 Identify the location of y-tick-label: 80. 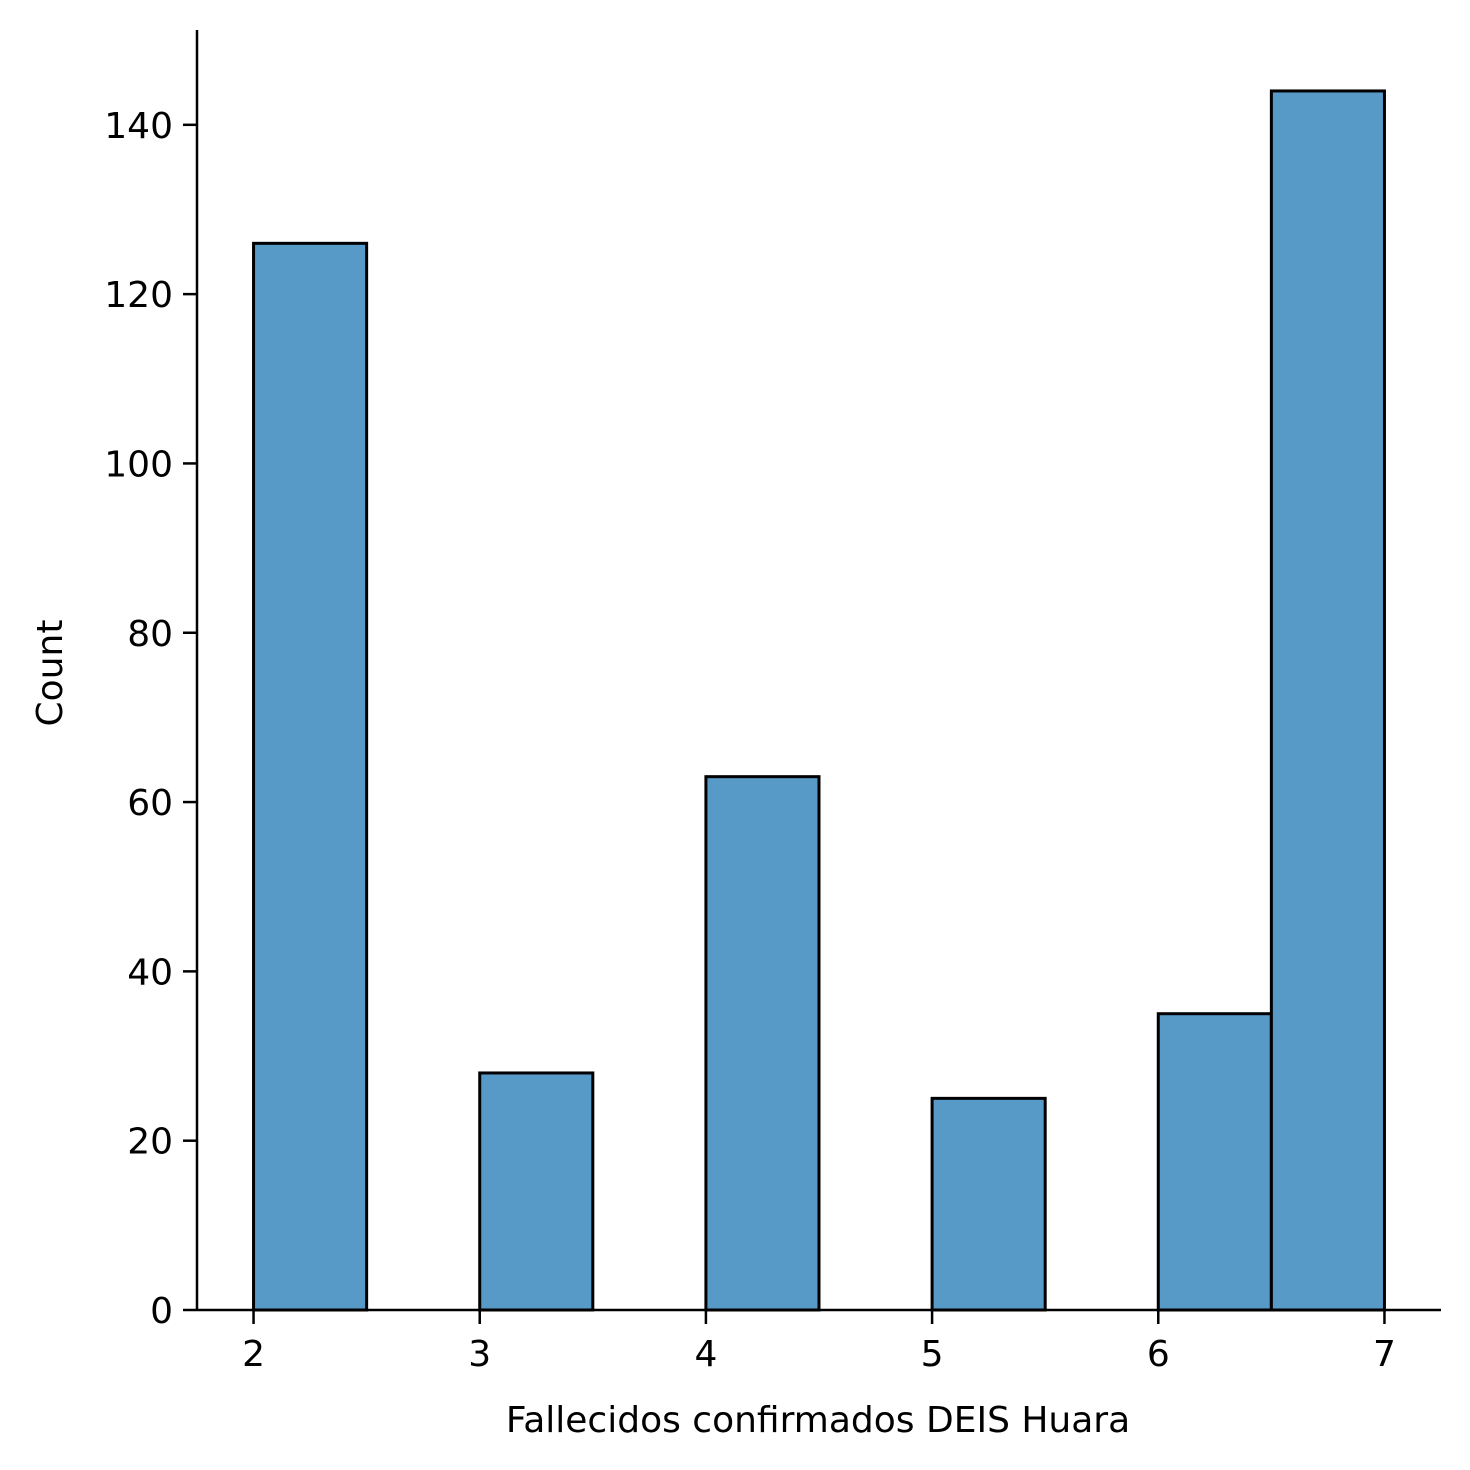
(150, 634).